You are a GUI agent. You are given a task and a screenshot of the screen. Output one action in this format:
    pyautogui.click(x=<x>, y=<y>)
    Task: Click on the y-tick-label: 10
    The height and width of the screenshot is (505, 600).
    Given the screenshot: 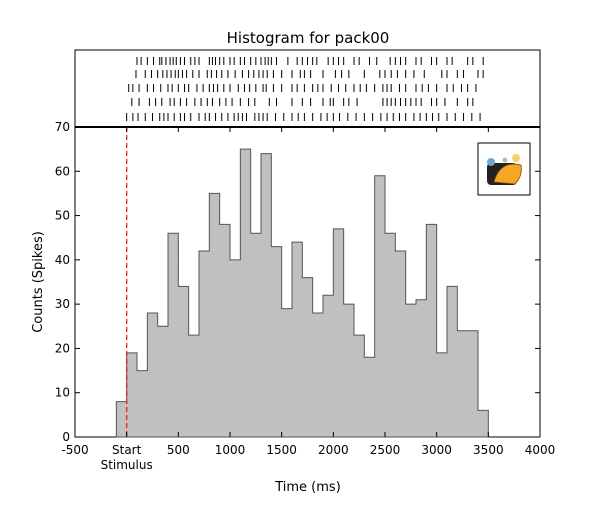 What is the action you would take?
    pyautogui.click(x=62, y=393)
    